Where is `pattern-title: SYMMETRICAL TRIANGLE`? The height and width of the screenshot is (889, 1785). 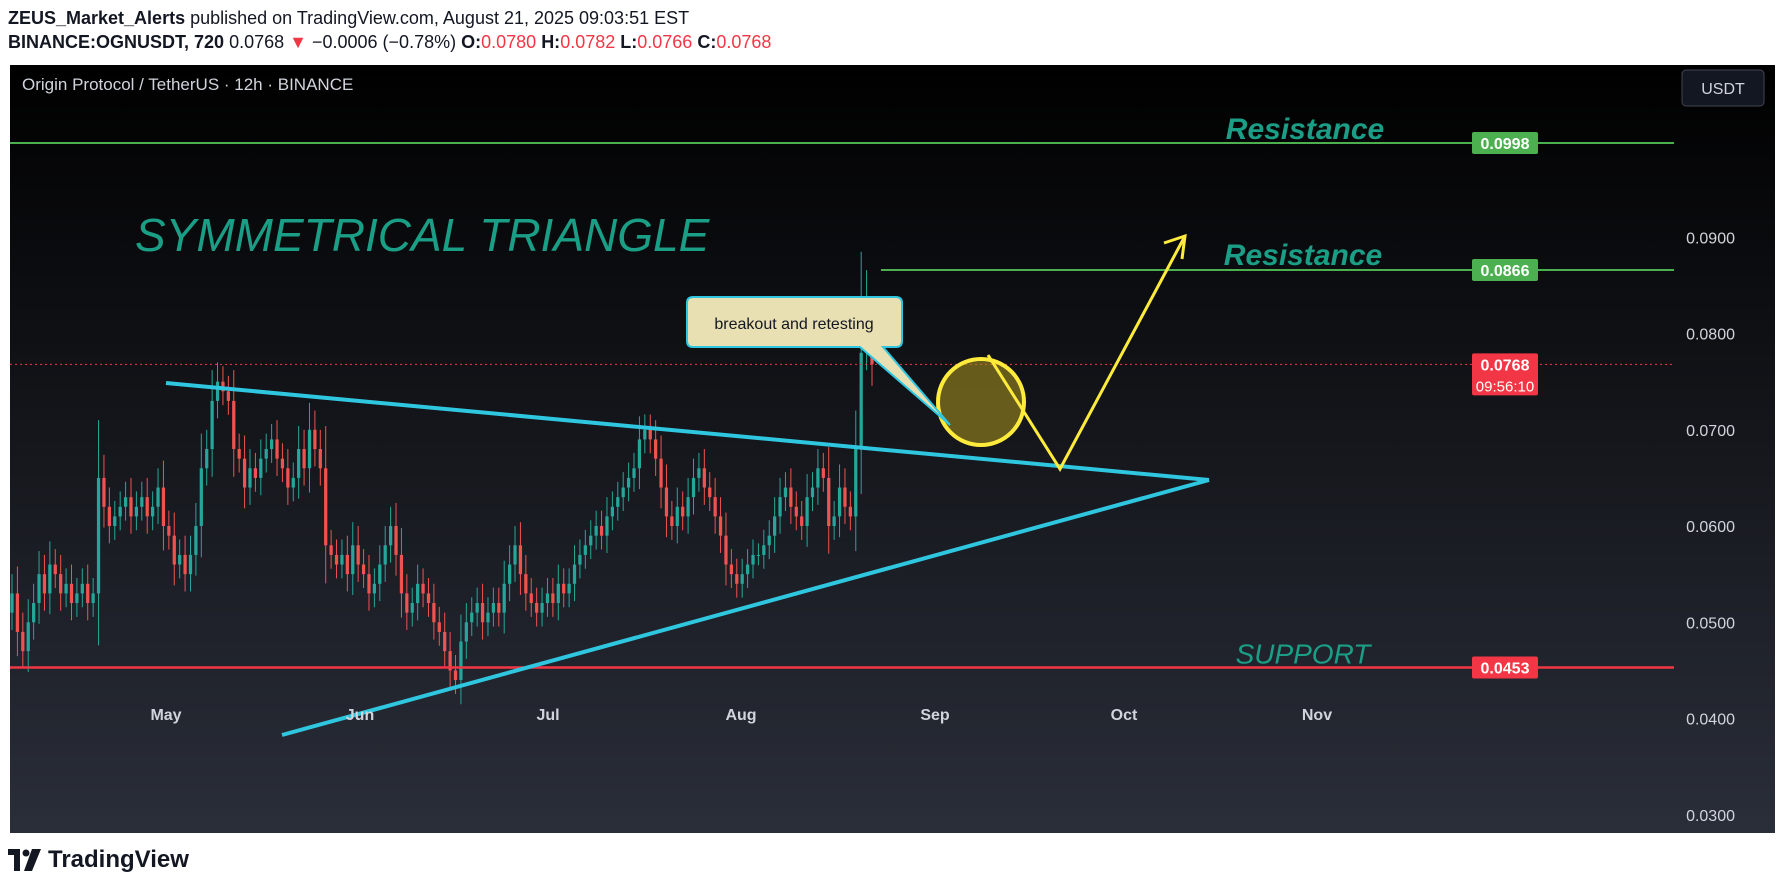 pattern-title: SYMMETRICAL TRIANGLE is located at coordinates (423, 235).